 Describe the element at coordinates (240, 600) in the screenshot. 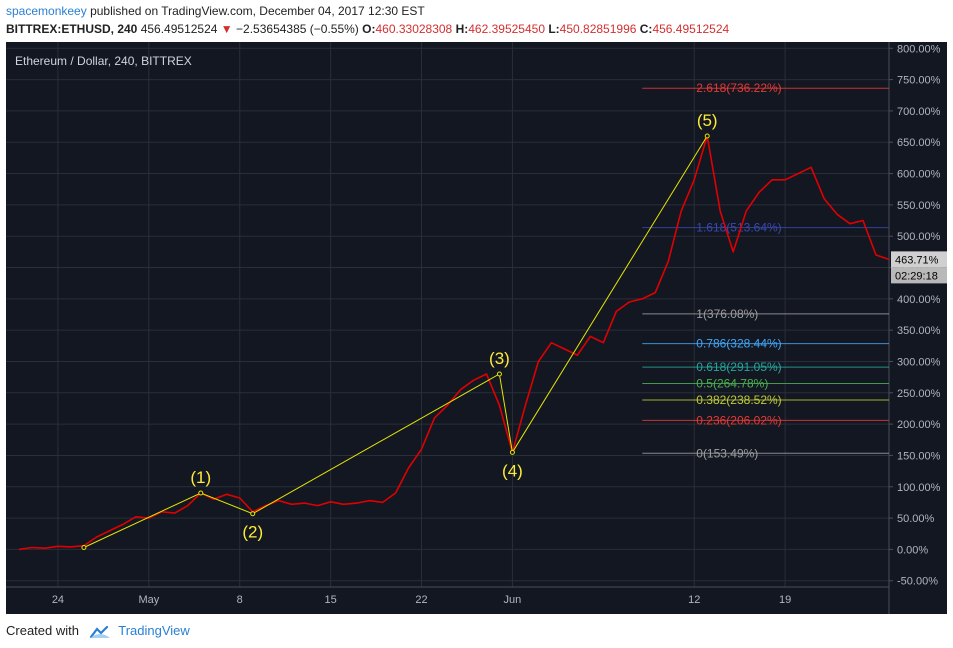

I see `x-tick-label: 8` at that location.